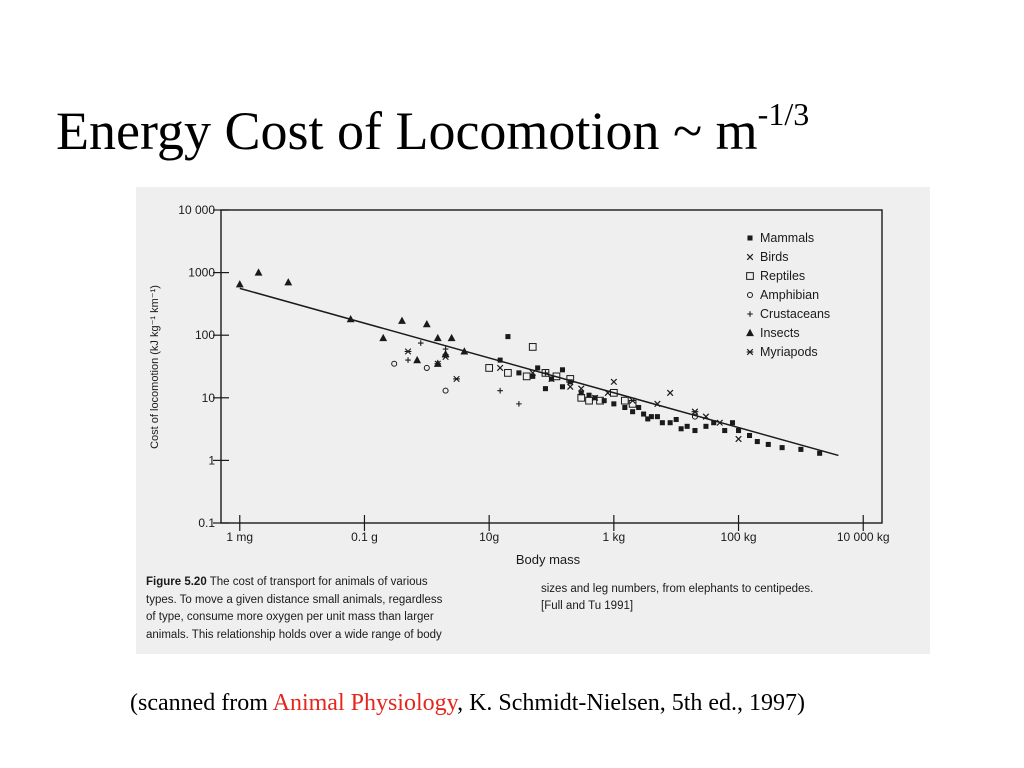 The height and width of the screenshot is (768, 1024). What do you see at coordinates (432, 129) in the screenshot?
I see `slide-title: Energy Cost of Locomotion ~ m-1/3` at bounding box center [432, 129].